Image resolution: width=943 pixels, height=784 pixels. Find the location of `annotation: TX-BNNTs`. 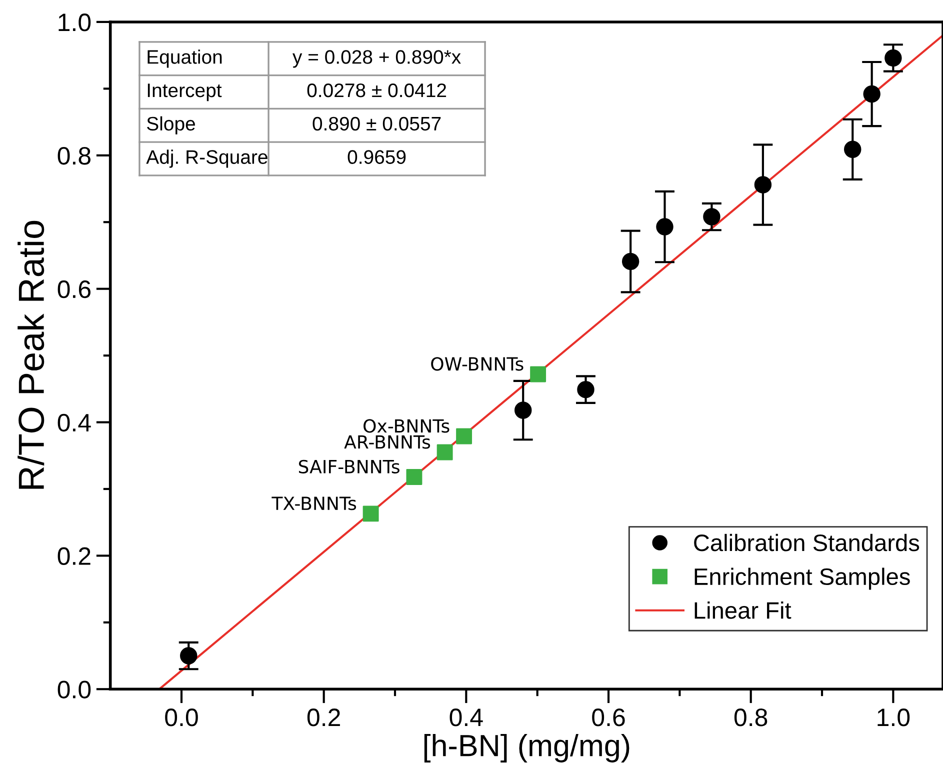

annotation: TX-BNNTs is located at coordinates (314, 503).